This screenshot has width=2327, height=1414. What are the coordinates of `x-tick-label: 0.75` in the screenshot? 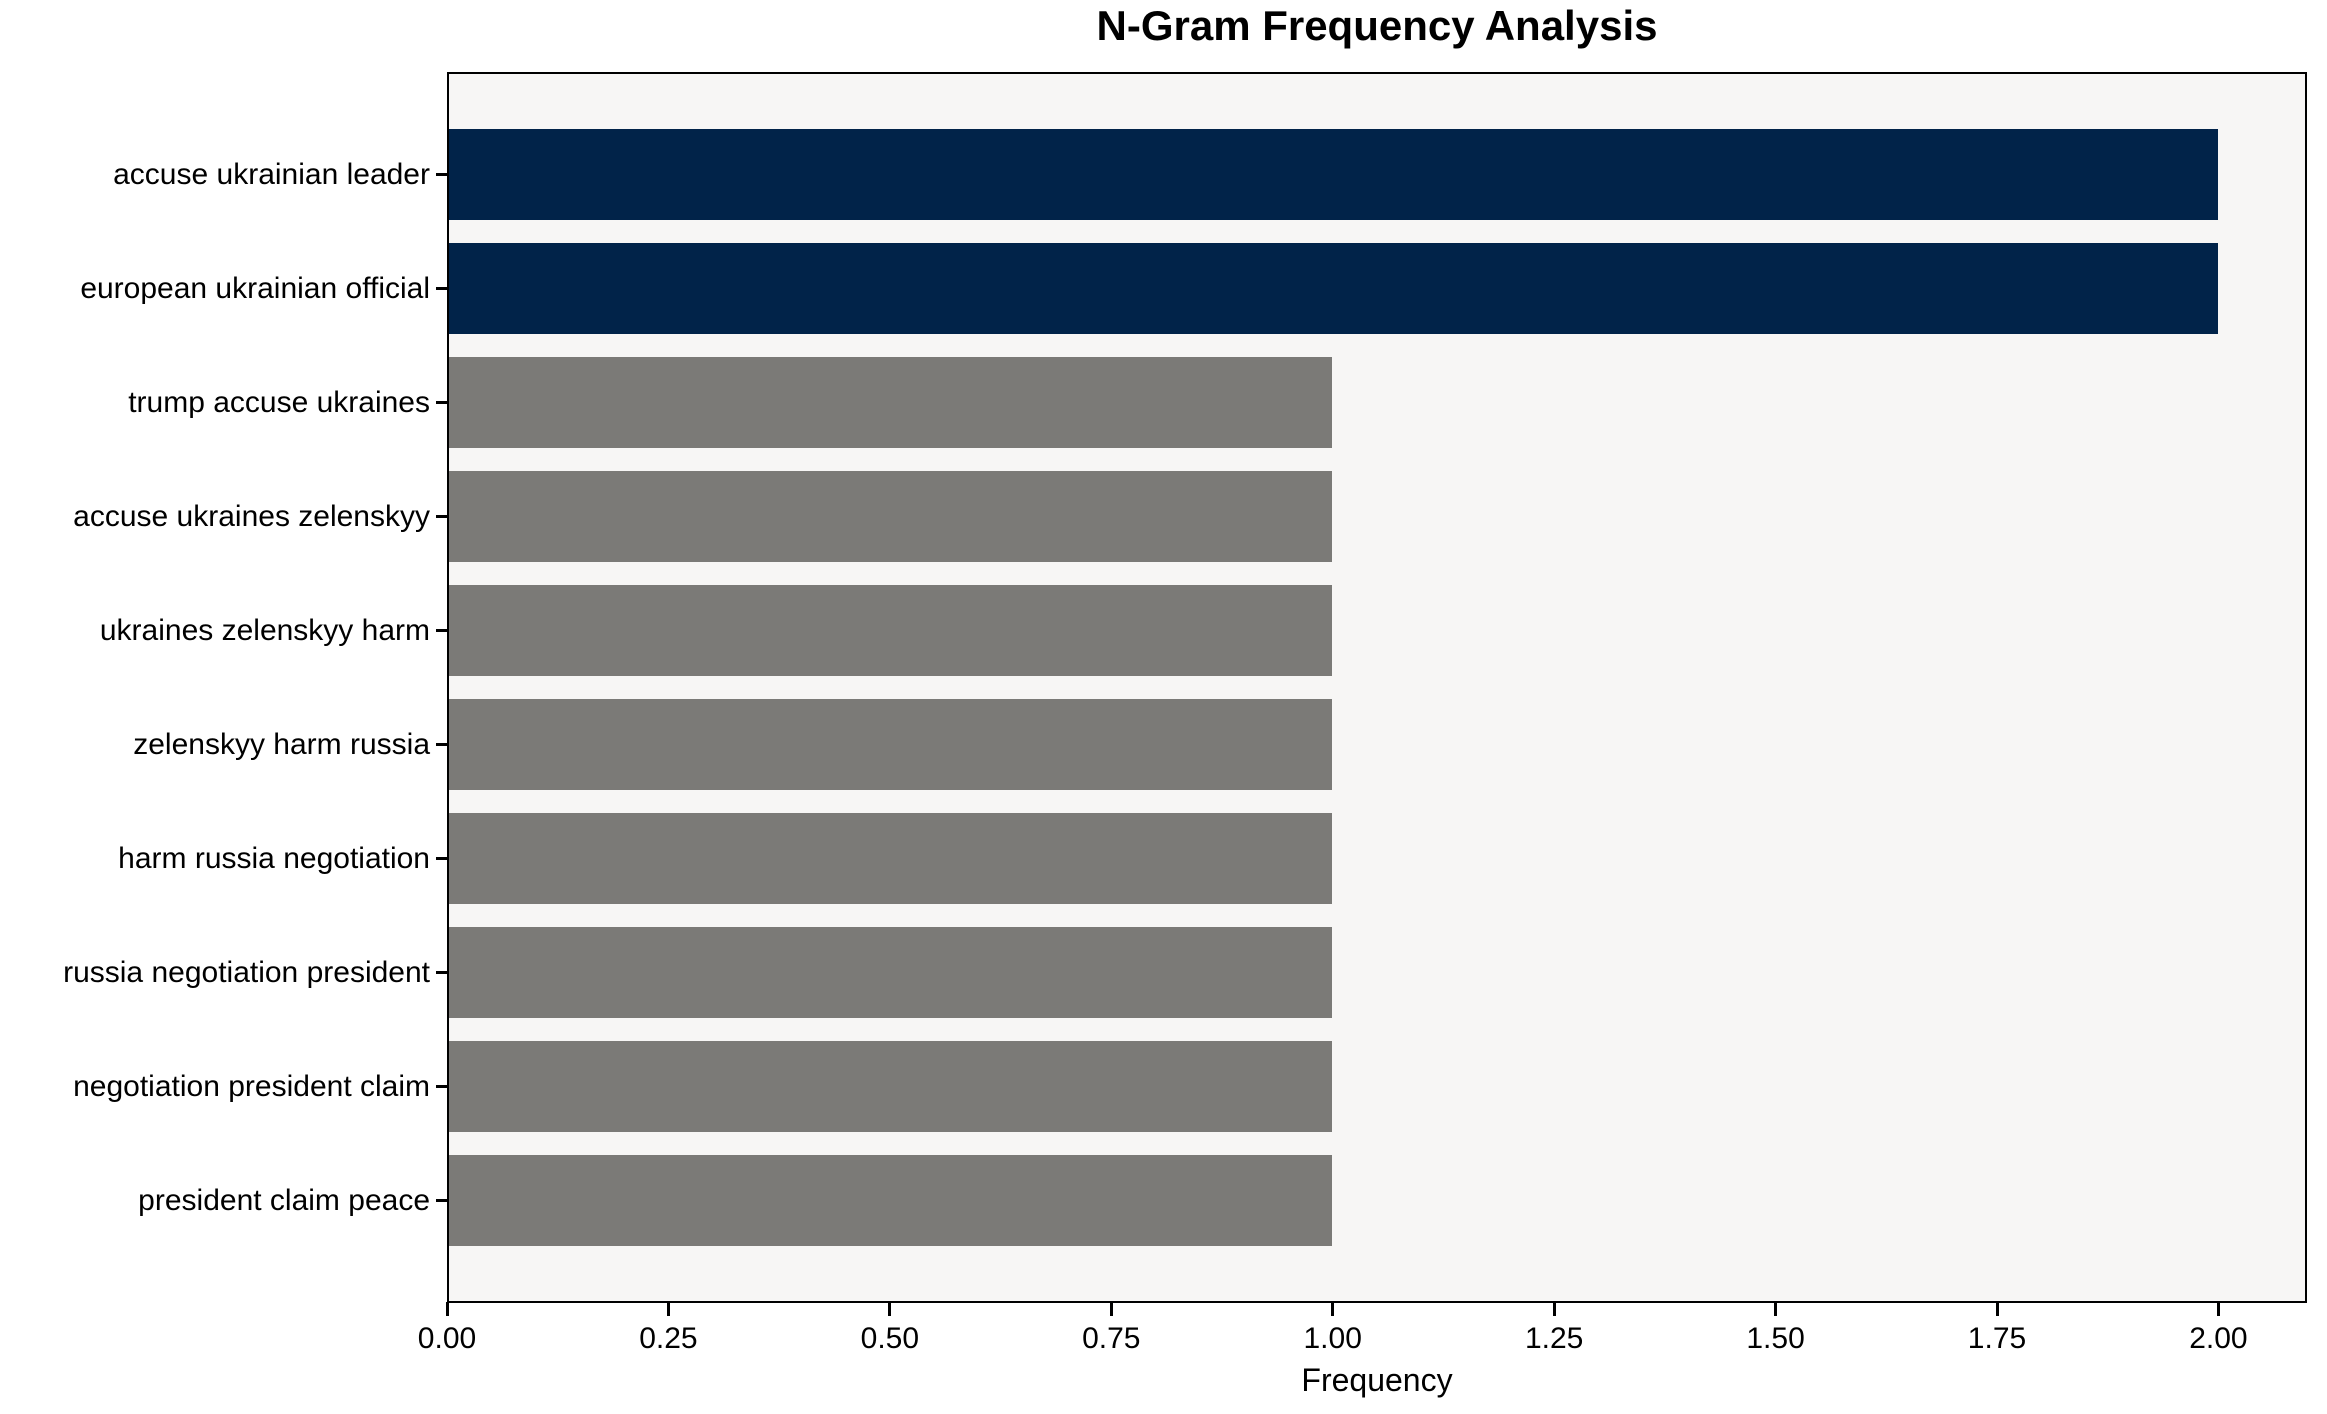 It's located at (1111, 1338).